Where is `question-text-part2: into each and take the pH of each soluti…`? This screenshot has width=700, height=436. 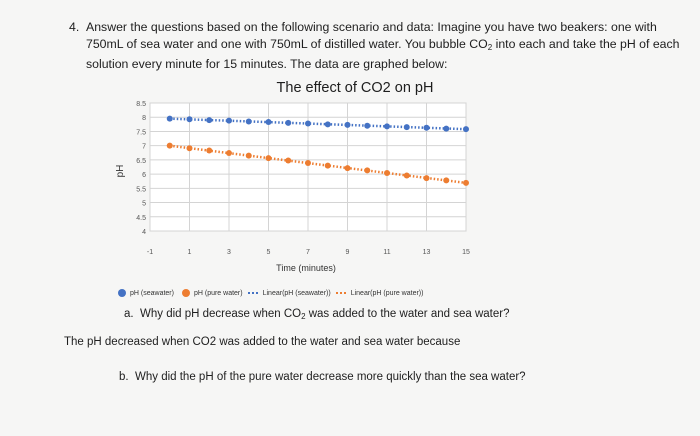
question-text-part2: into each and take the pH of each soluti… is located at coordinates (383, 54).